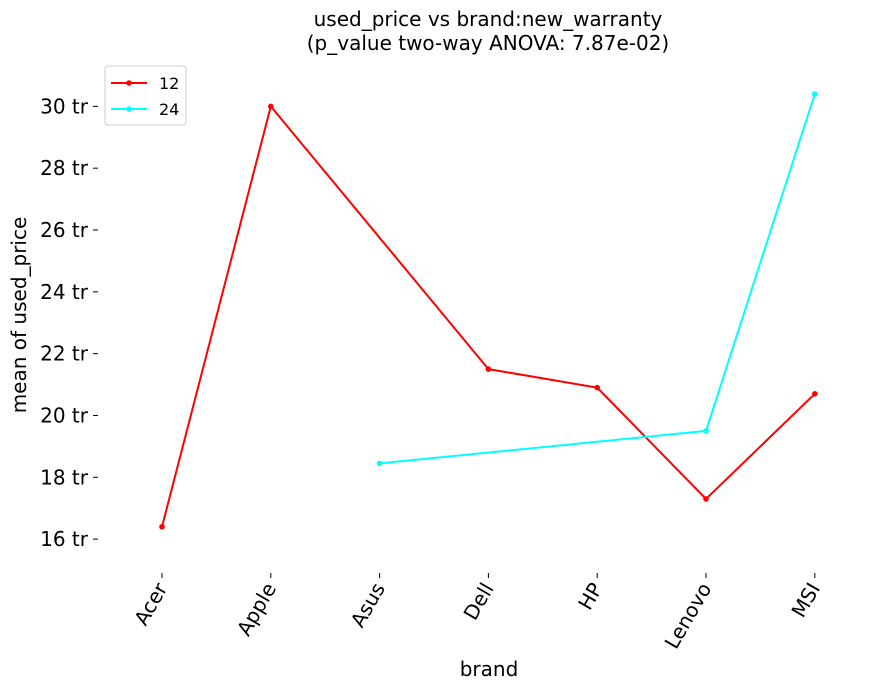 This screenshot has height=690, width=889. What do you see at coordinates (479, 602) in the screenshot?
I see `x-tick-label: Dell` at bounding box center [479, 602].